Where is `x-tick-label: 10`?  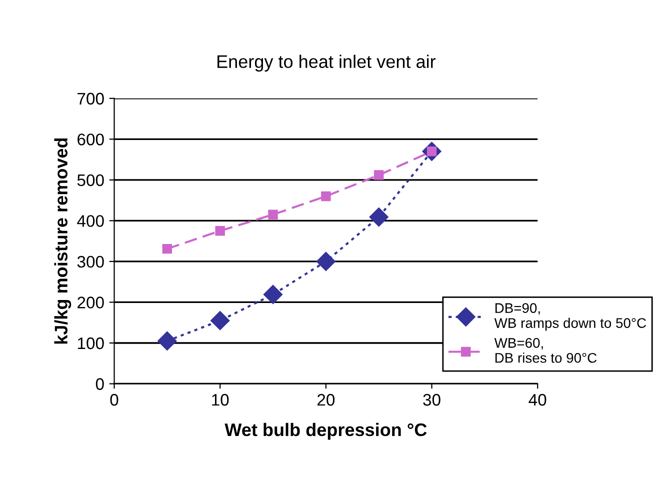
x-tick-label: 10 is located at coordinates (220, 400).